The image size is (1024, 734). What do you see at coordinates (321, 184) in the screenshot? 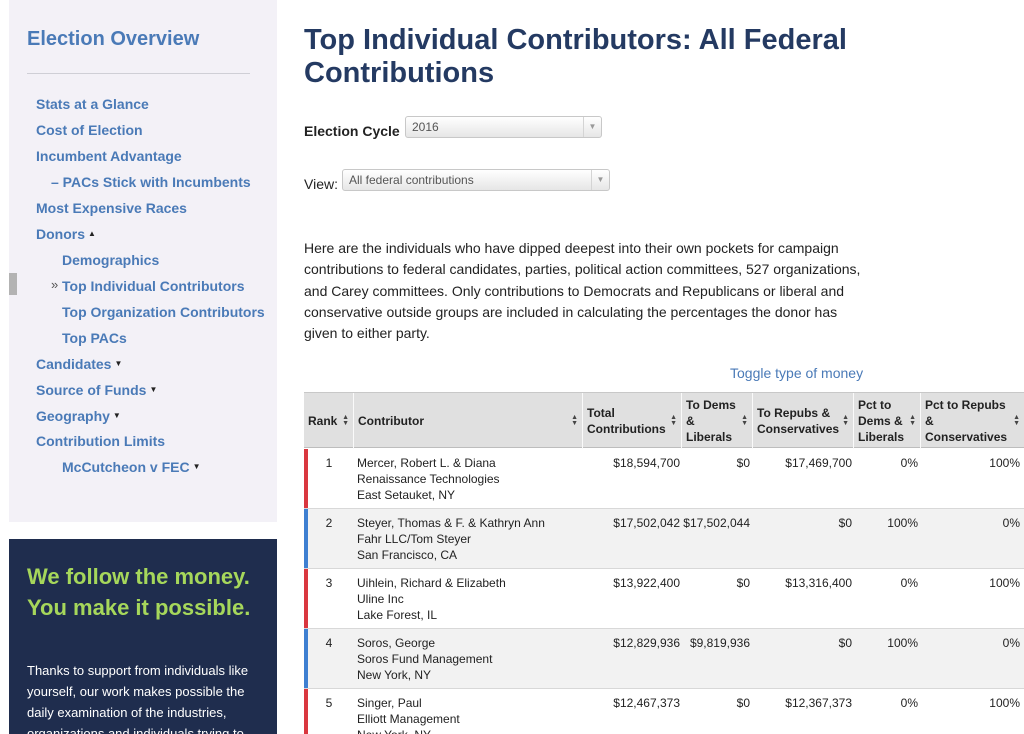
I see `view-label: View:` at bounding box center [321, 184].